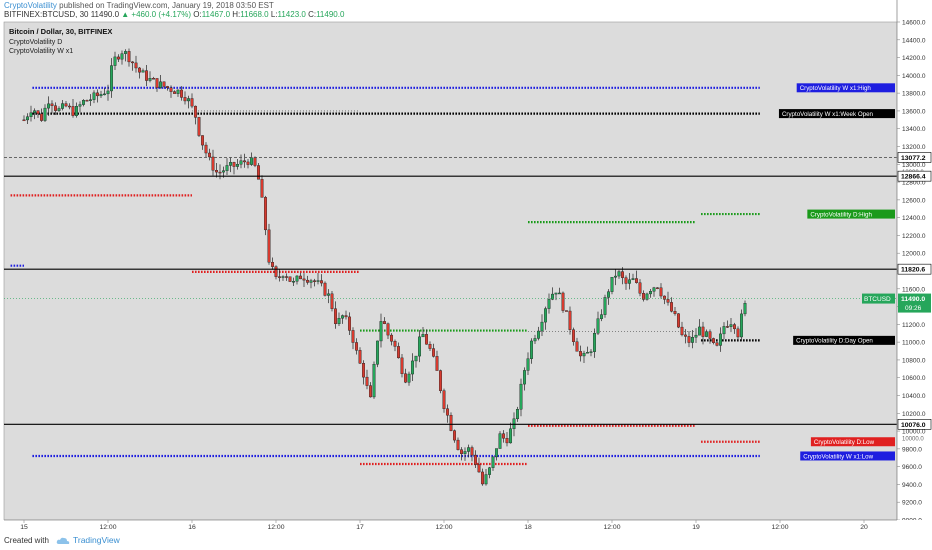  I want to click on price-tag-value: 11490.0, so click(913, 299).